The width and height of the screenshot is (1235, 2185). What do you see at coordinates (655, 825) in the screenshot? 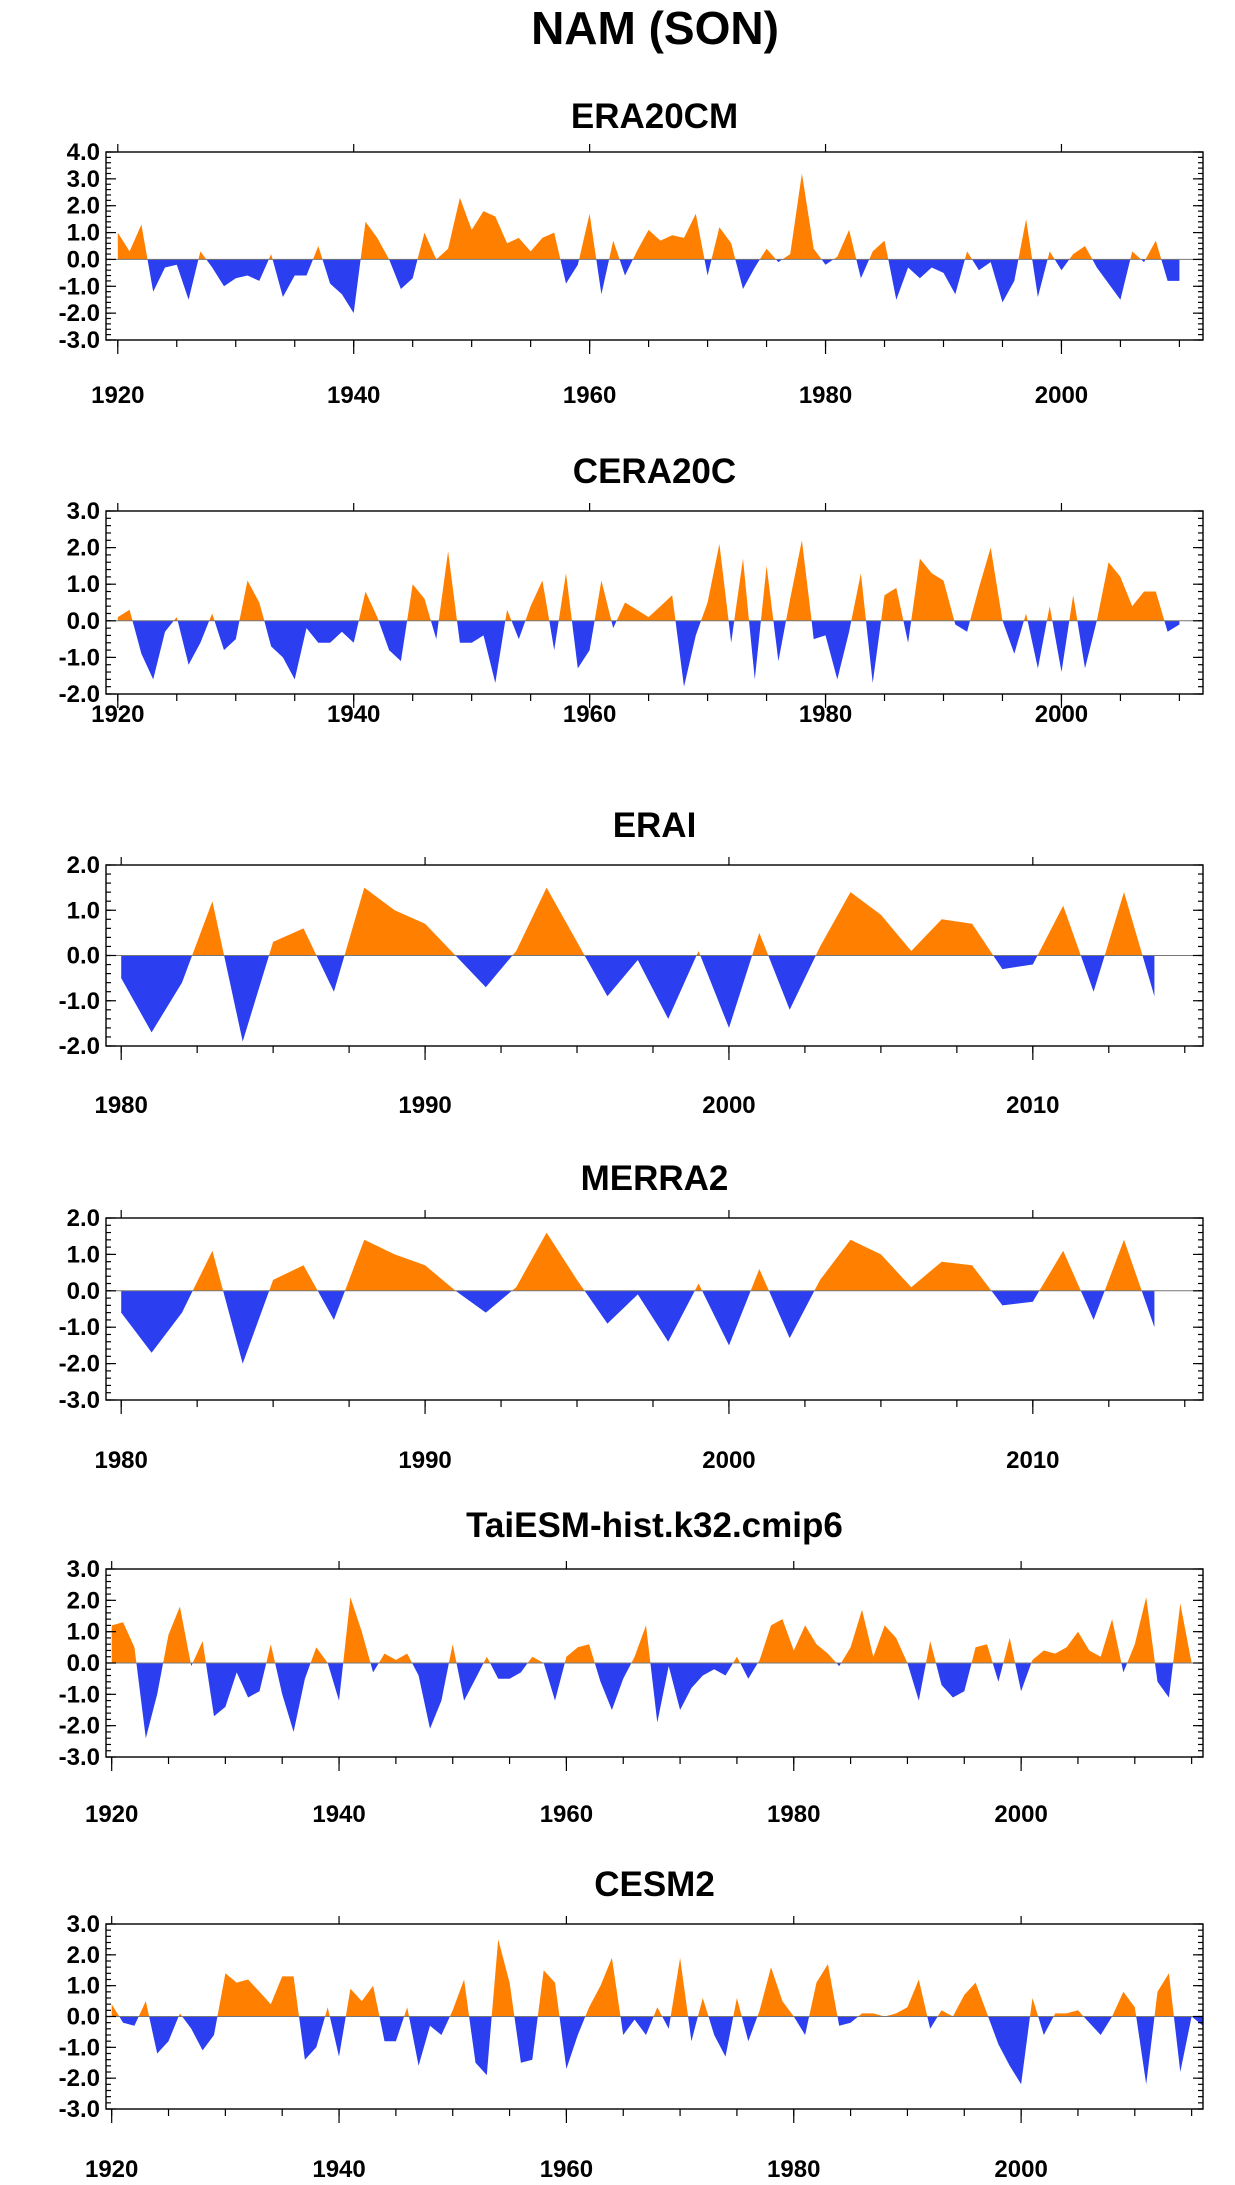
I see `panel-title: ERAI` at bounding box center [655, 825].